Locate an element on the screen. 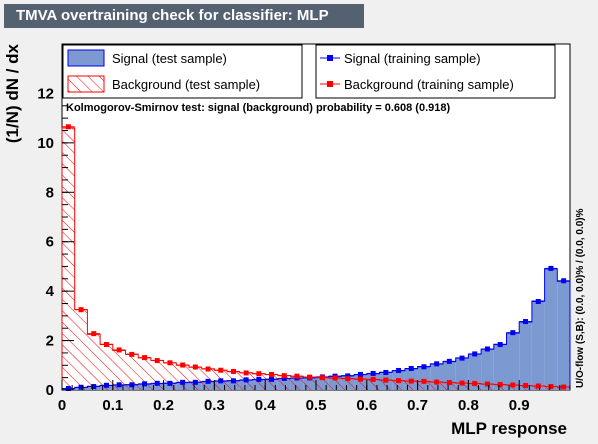 The image size is (598, 444). x-tick-label: 0.1 is located at coordinates (112, 405).